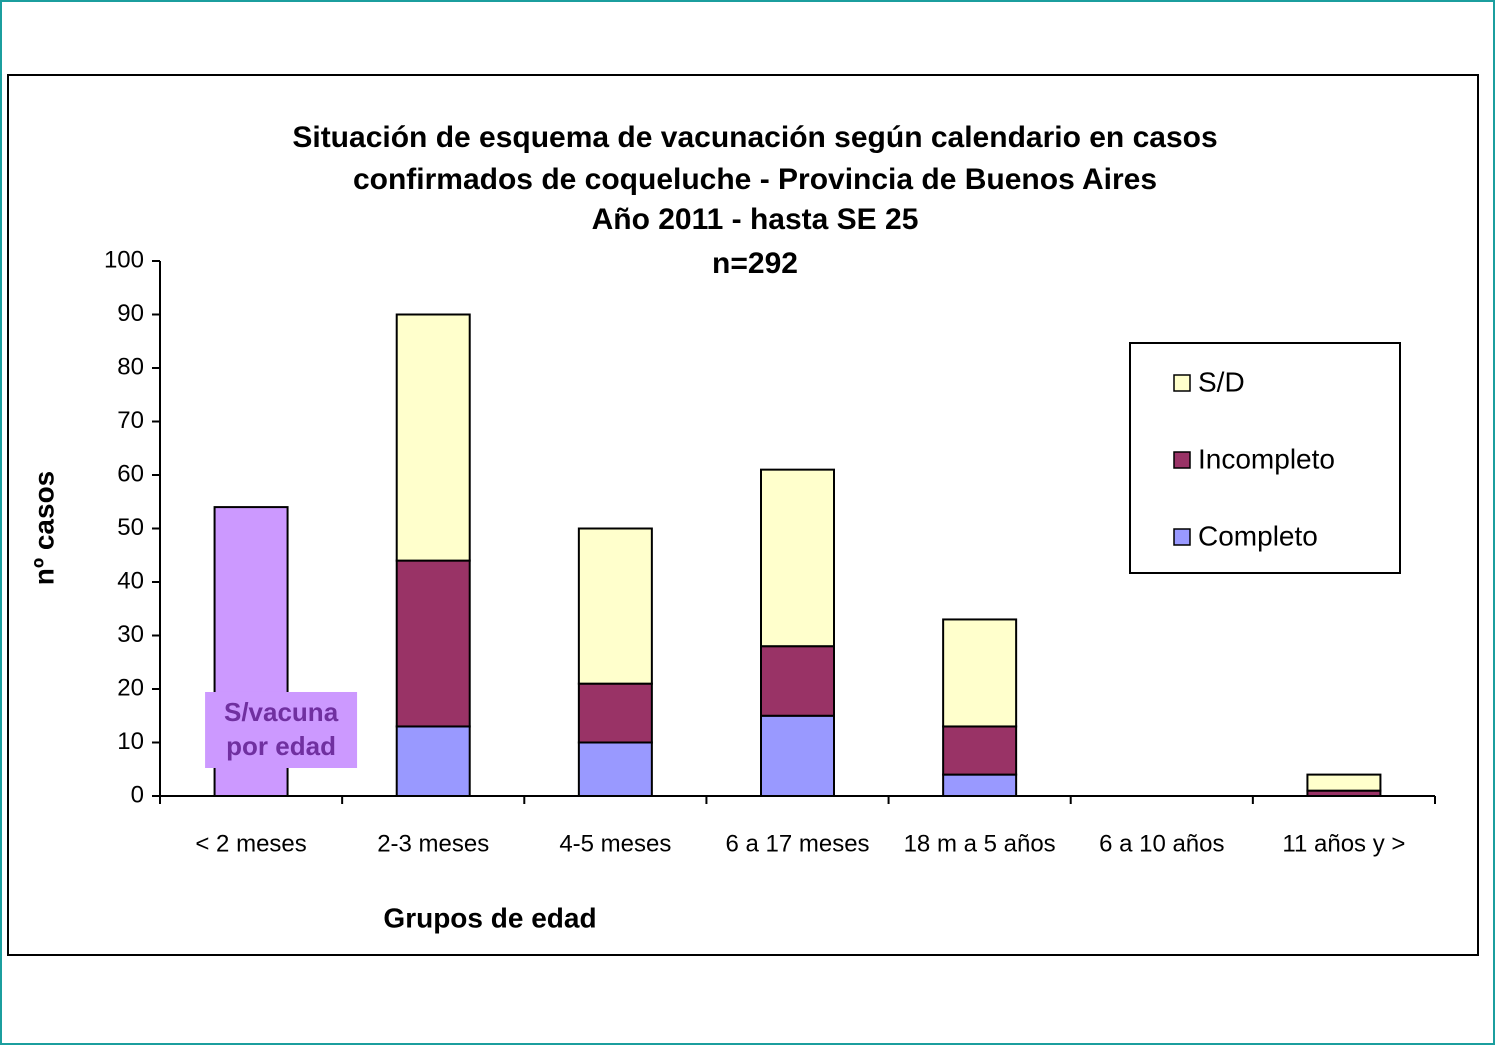 Image resolution: width=1495 pixels, height=1045 pixels. What do you see at coordinates (755, 263) in the screenshot?
I see `chart-subtitle: n=292` at bounding box center [755, 263].